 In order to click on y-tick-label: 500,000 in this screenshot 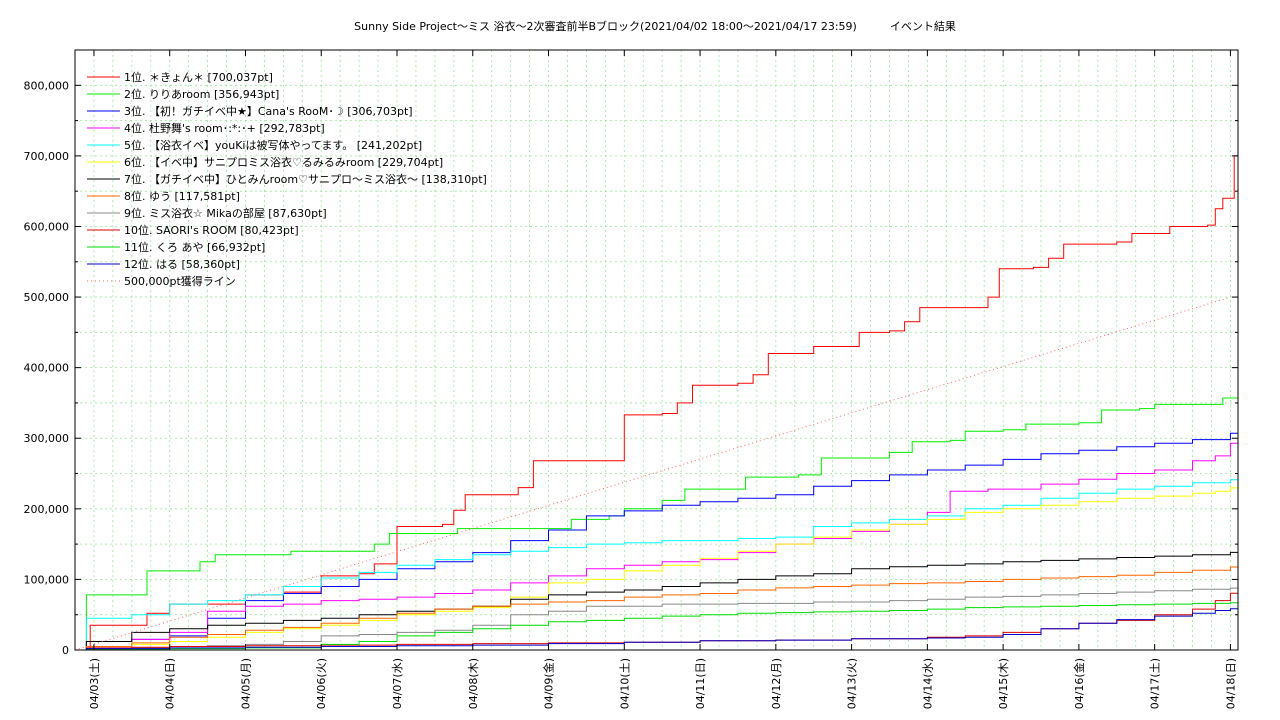, I will do `click(47, 297)`.